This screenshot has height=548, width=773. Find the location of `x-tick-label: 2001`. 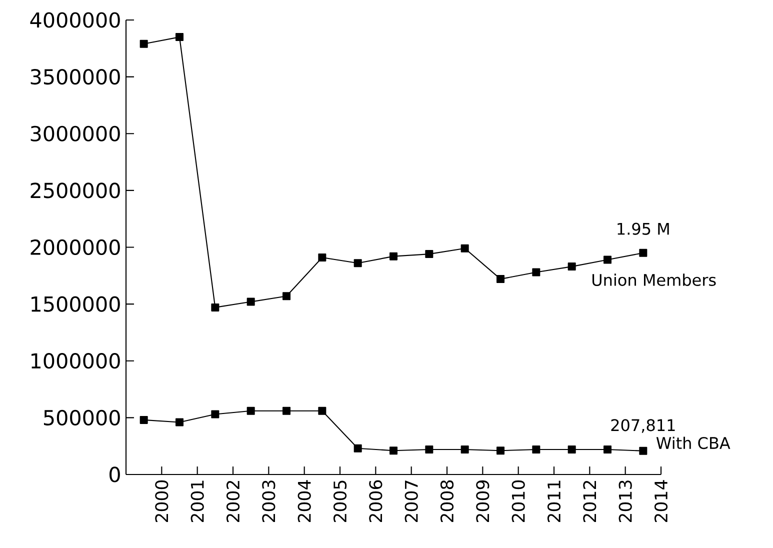

x-tick-label: 2001 is located at coordinates (197, 501).